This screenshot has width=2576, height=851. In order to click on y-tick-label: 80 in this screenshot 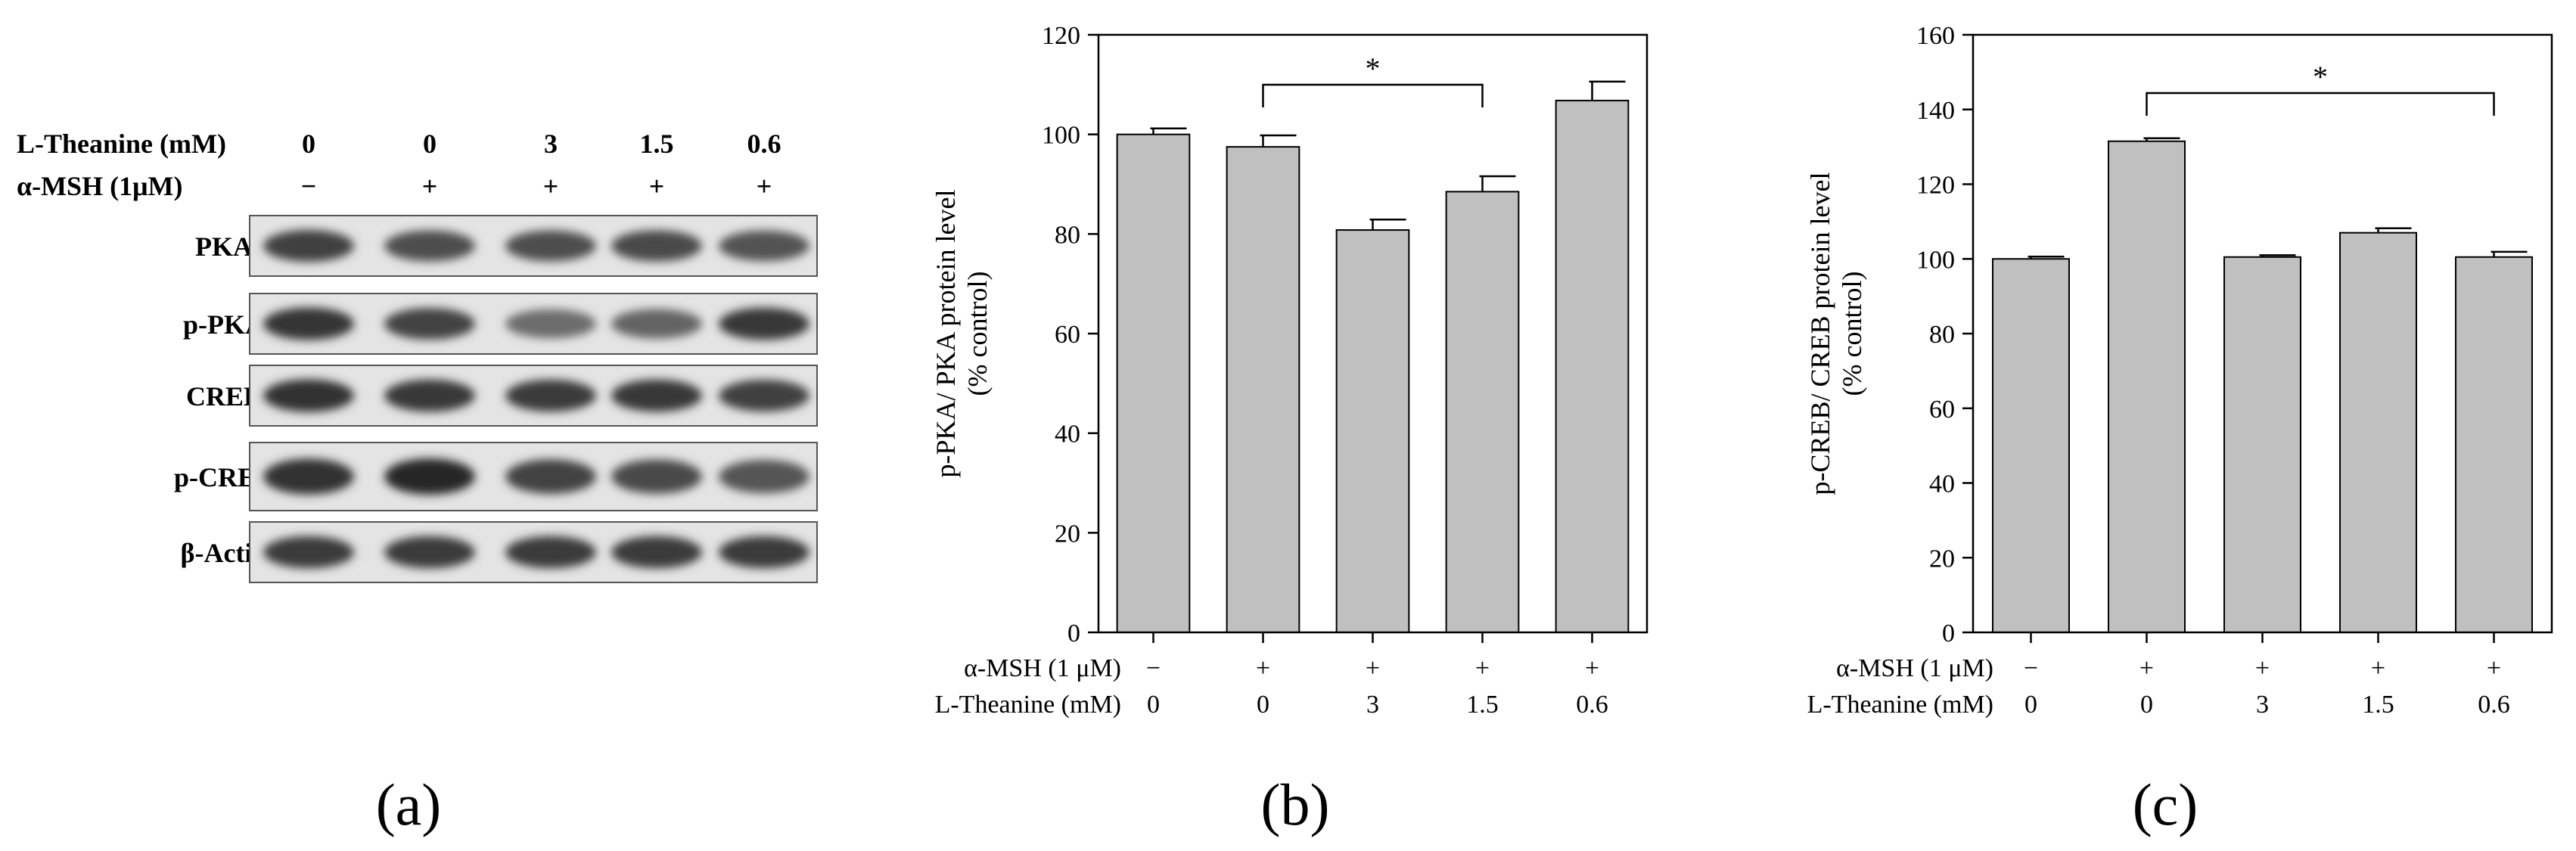, I will do `click(1067, 235)`.